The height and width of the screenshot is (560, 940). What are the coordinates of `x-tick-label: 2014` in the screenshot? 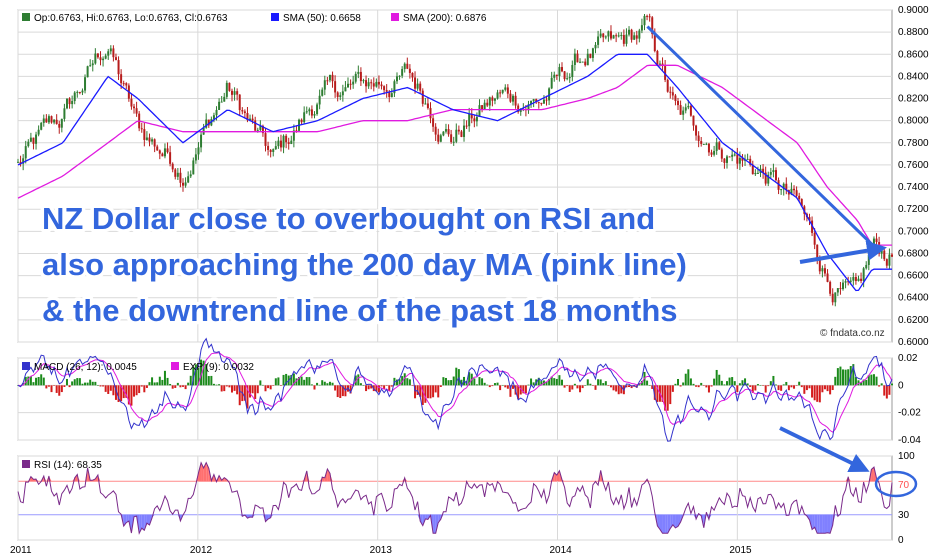 It's located at (561, 550).